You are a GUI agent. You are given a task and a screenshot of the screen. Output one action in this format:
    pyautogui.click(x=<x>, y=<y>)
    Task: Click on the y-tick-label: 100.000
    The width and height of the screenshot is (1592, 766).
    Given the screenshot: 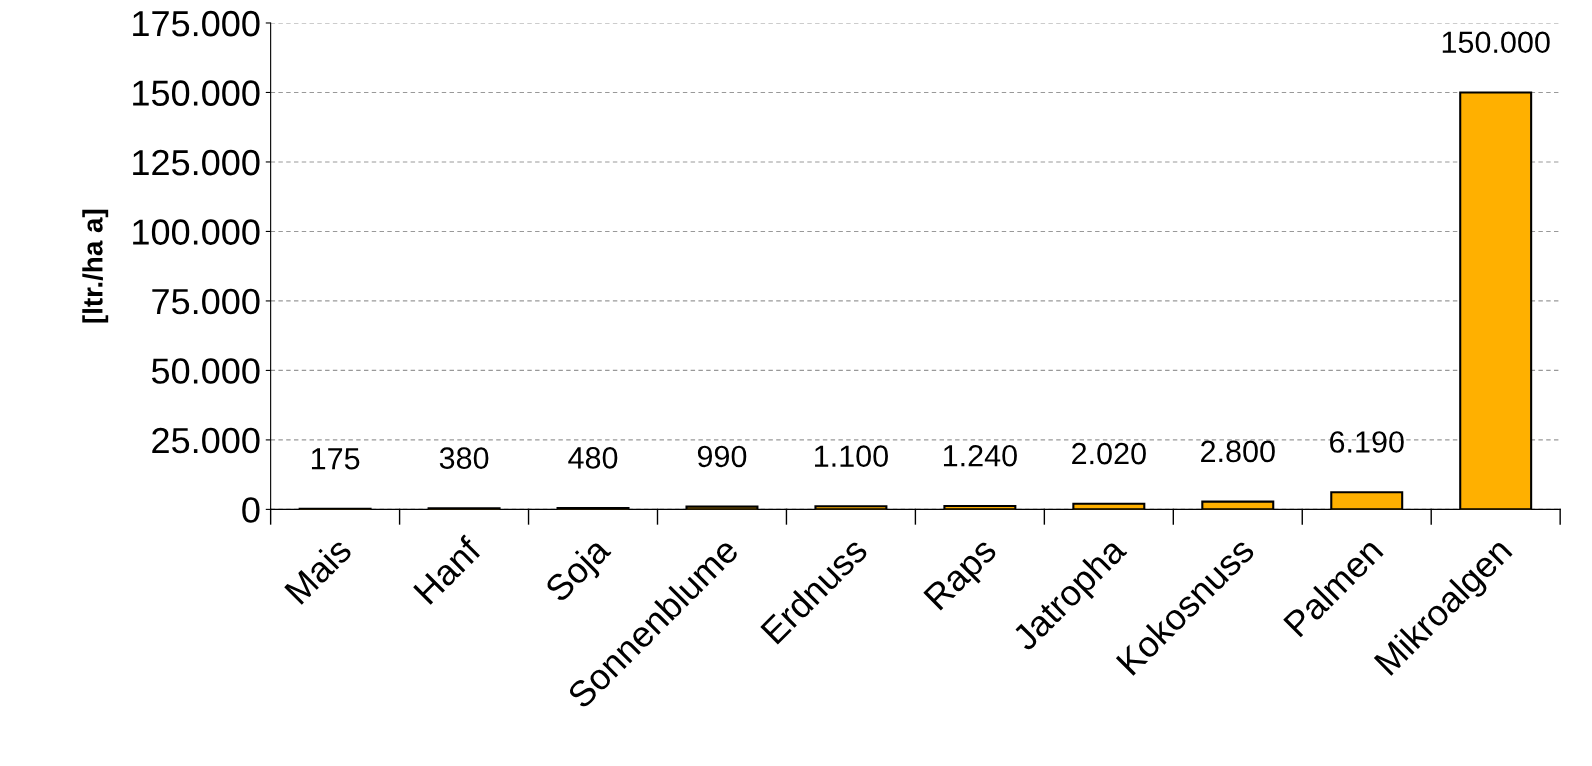 What is the action you would take?
    pyautogui.click(x=196, y=232)
    